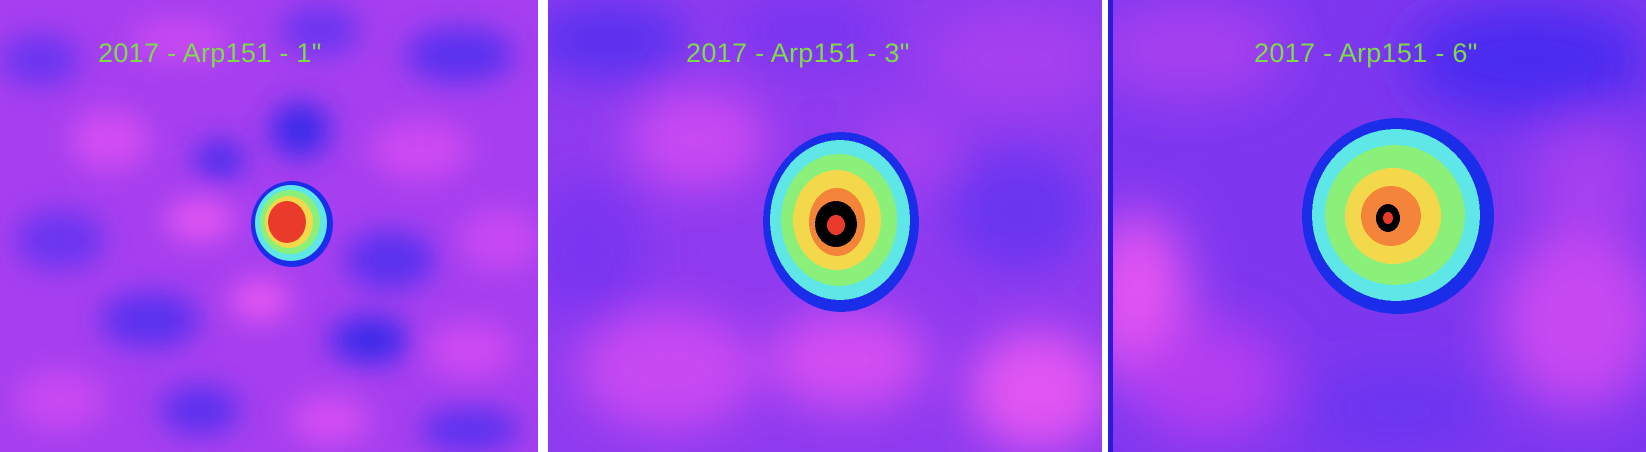  What do you see at coordinates (798, 53) in the screenshot?
I see `panel-title: 2017 - Arp151 - 3"` at bounding box center [798, 53].